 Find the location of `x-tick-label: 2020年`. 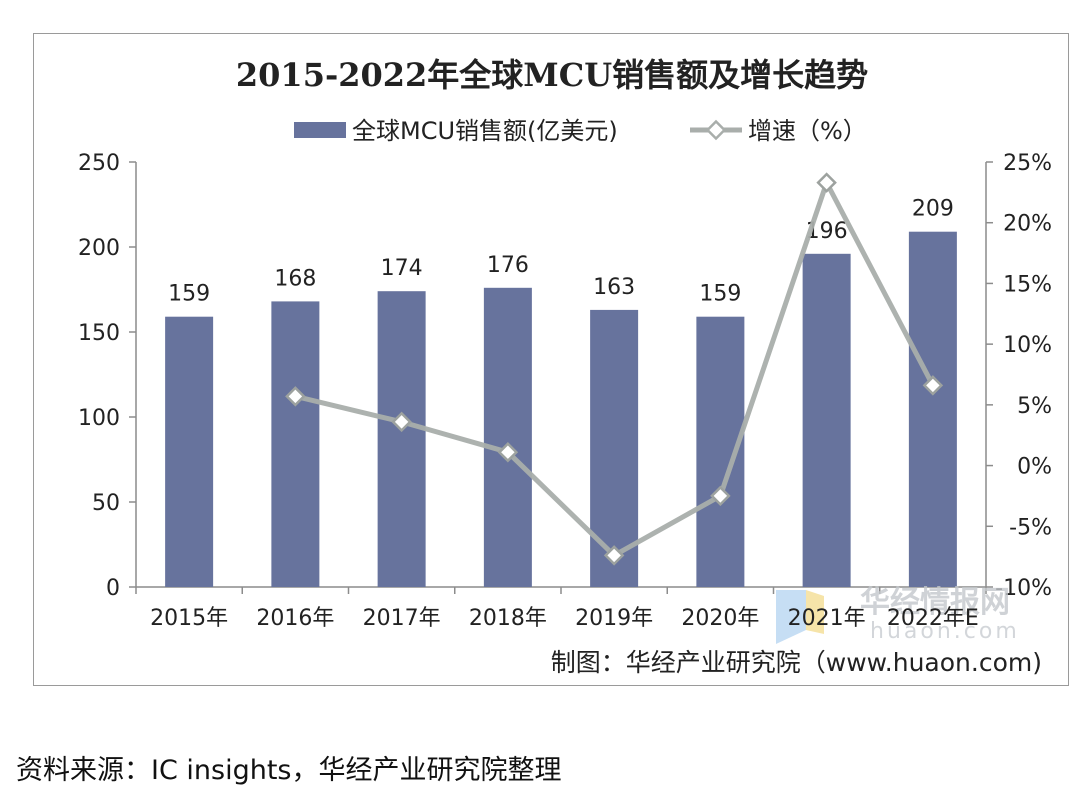

x-tick-label: 2020年 is located at coordinates (720, 618).